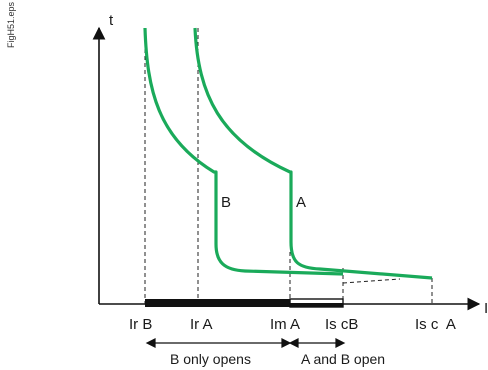 Image resolution: width=488 pixels, height=370 pixels. What do you see at coordinates (285, 324) in the screenshot?
I see `tick-im-a: Im A` at bounding box center [285, 324].